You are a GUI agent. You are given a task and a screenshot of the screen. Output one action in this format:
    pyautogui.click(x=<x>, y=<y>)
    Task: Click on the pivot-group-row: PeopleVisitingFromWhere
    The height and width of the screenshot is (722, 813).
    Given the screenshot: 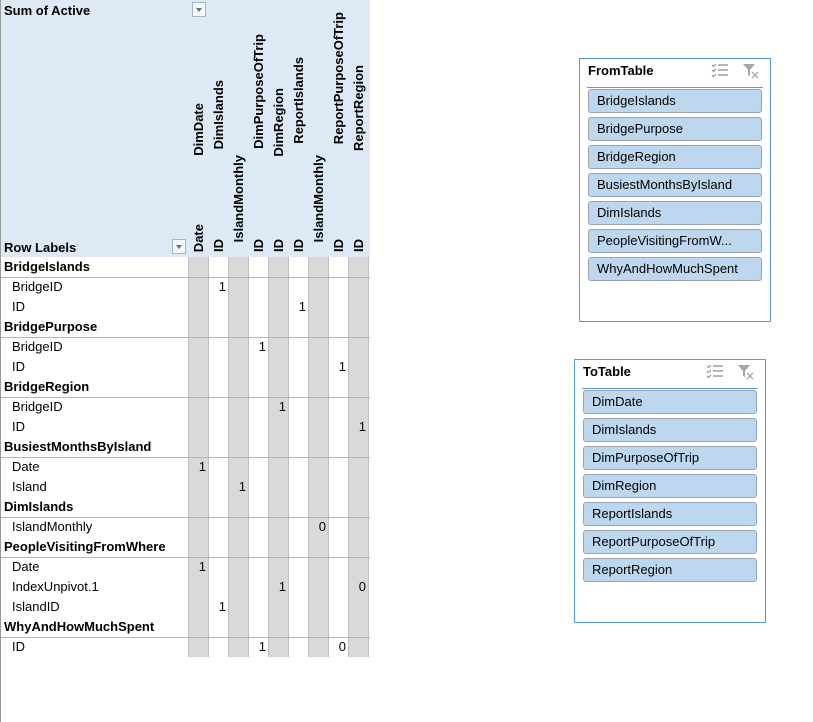 What is the action you would take?
    pyautogui.click(x=185, y=547)
    